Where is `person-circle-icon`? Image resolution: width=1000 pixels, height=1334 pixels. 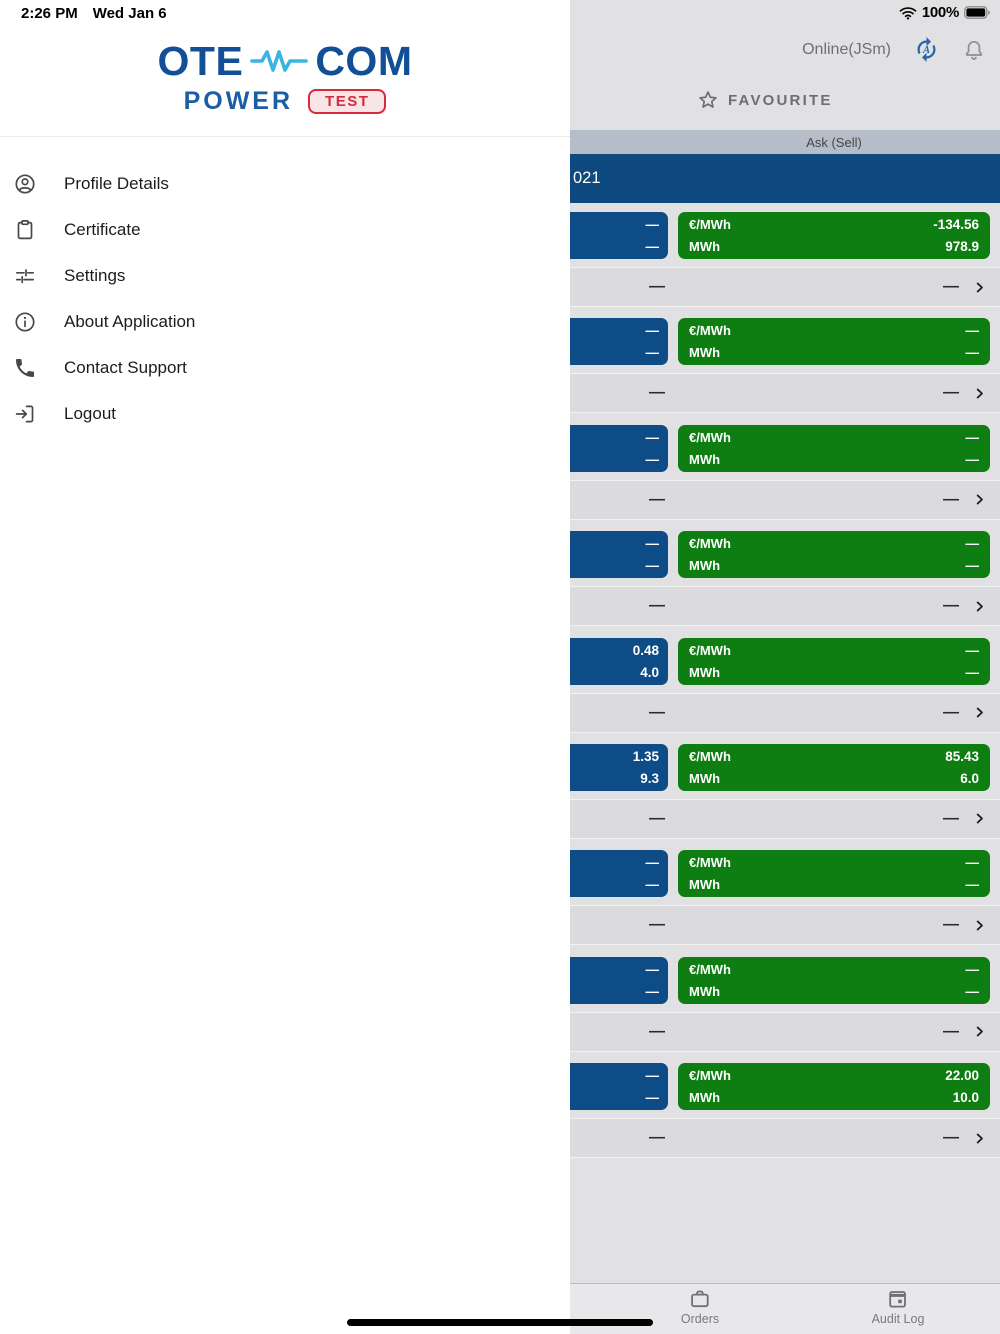 person-circle-icon is located at coordinates (25, 184).